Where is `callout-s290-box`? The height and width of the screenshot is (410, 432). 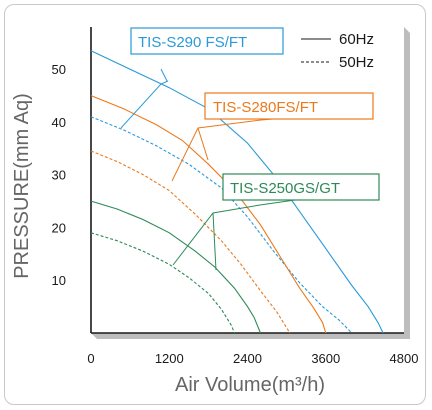 callout-s290-box is located at coordinates (207, 41).